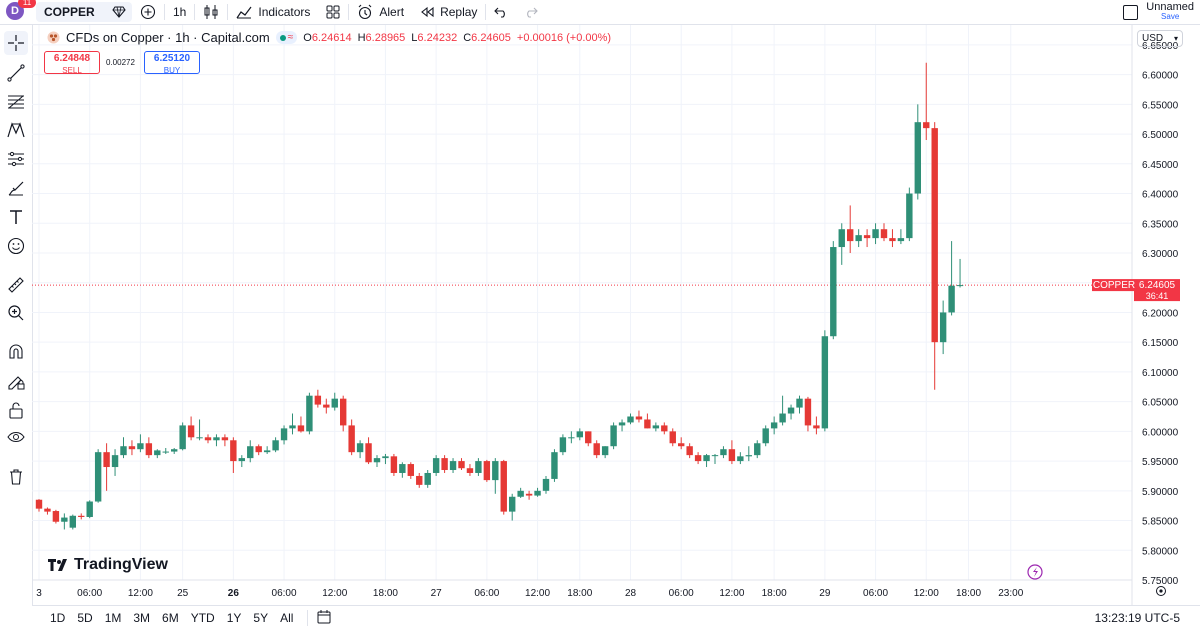 The width and height of the screenshot is (1200, 630). Describe the element at coordinates (16, 410) in the screenshot. I see `lock-all-tool` at that location.